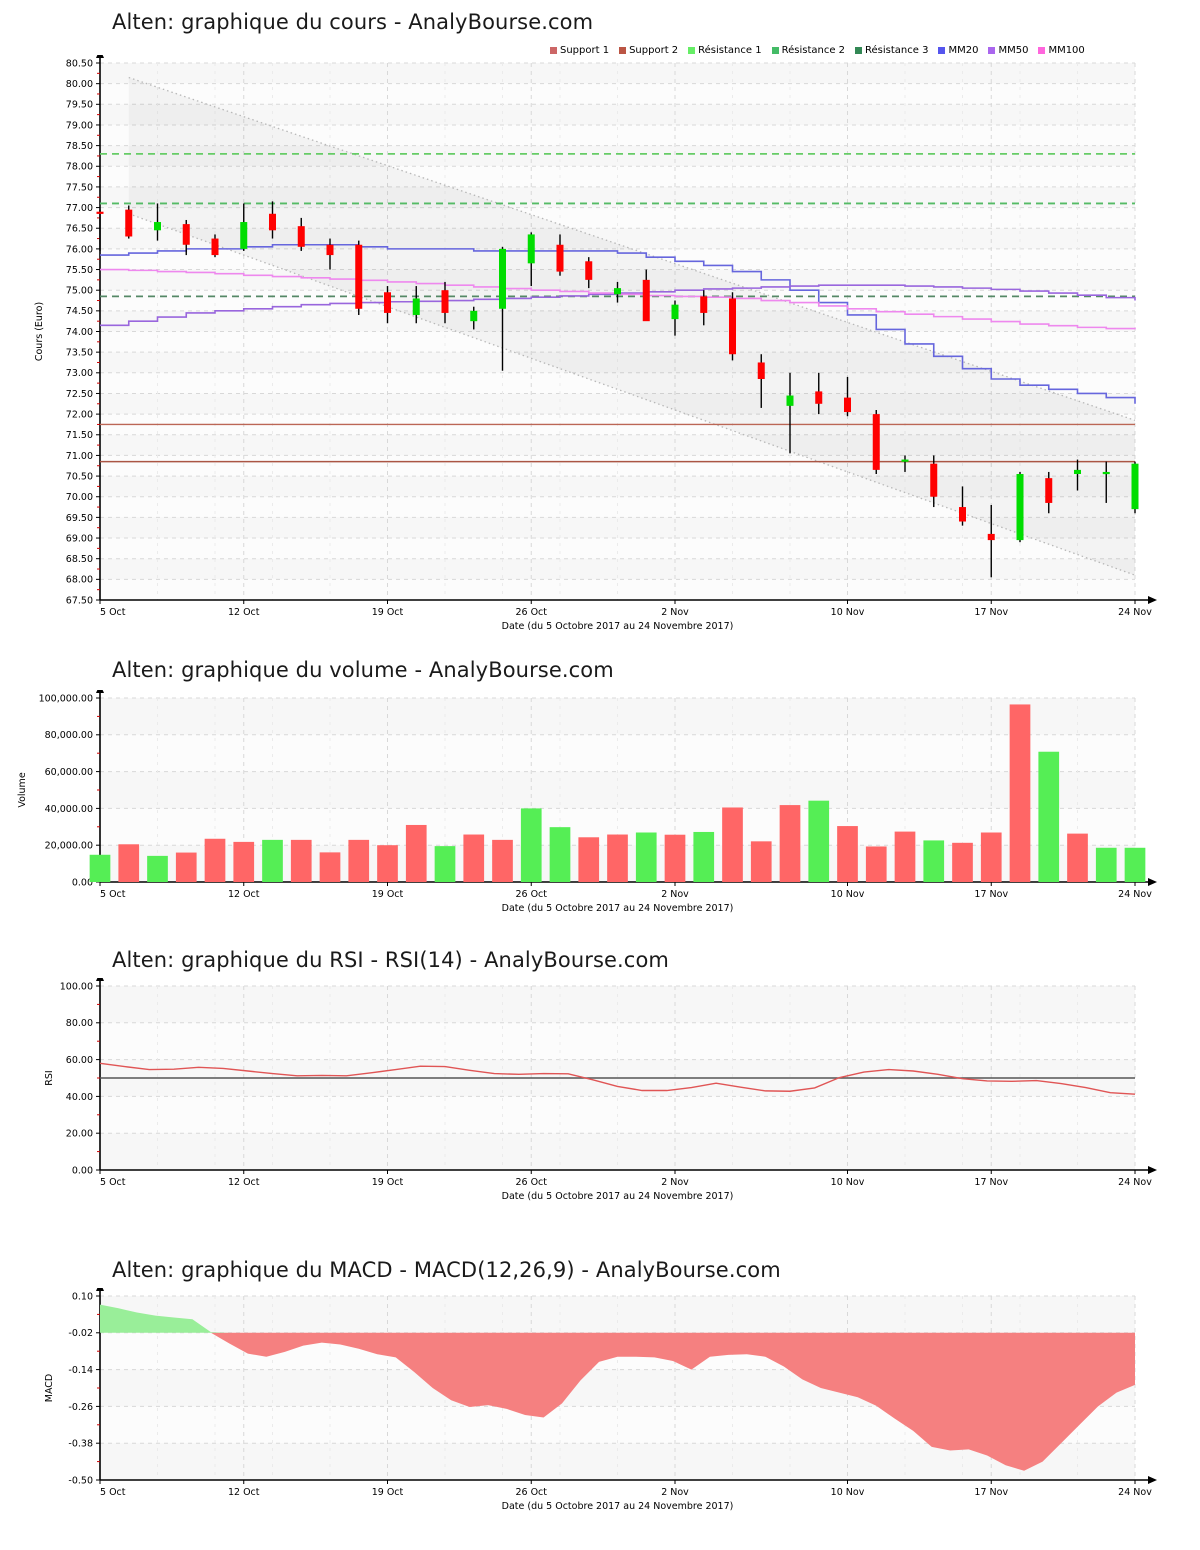 The height and width of the screenshot is (1550, 1200). I want to click on macd-negative-area, so click(617, 1401).